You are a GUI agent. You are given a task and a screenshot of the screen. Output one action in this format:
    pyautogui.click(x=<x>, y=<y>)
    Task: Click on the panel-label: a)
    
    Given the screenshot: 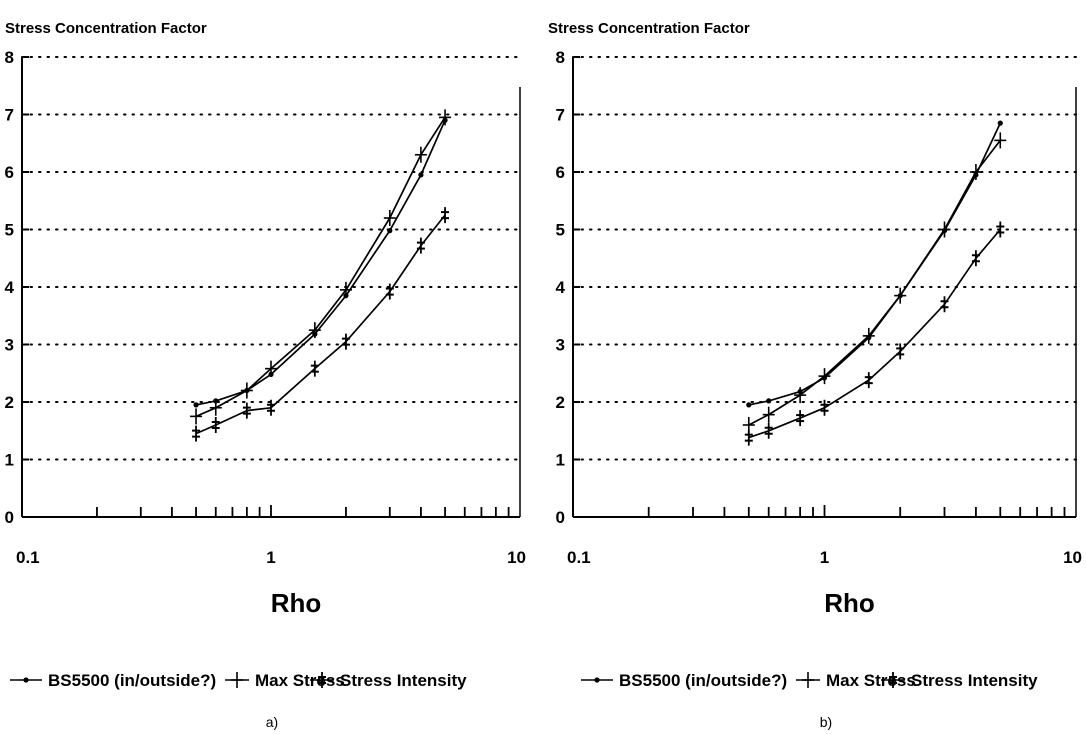 What is the action you would take?
    pyautogui.click(x=272, y=722)
    